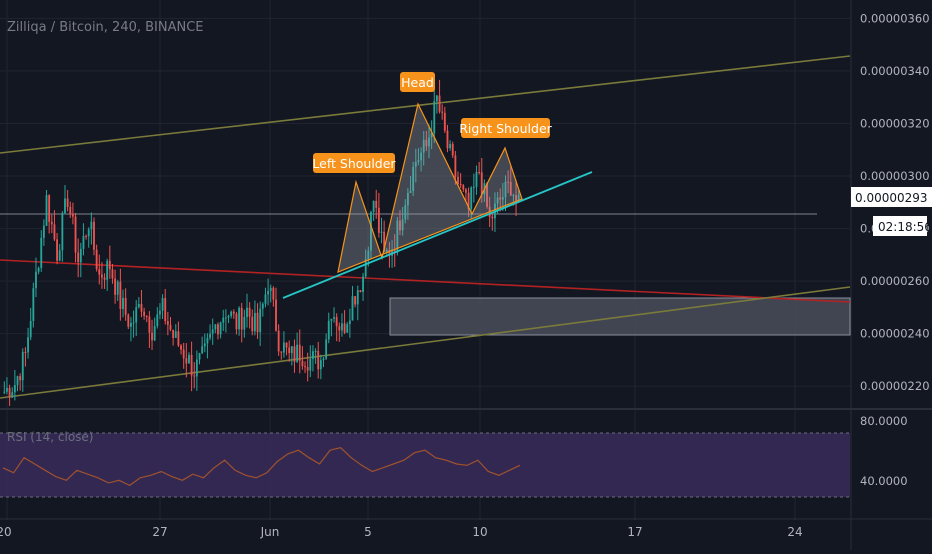 Image resolution: width=932 pixels, height=554 pixels. What do you see at coordinates (895, 386) in the screenshot?
I see `price-tick-label: 0.00000220` at bounding box center [895, 386].